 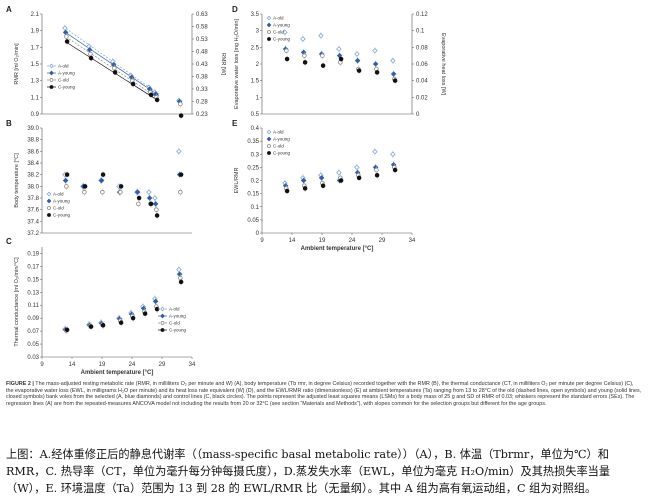 I want to click on panel-c-letter: C, so click(x=9, y=241).